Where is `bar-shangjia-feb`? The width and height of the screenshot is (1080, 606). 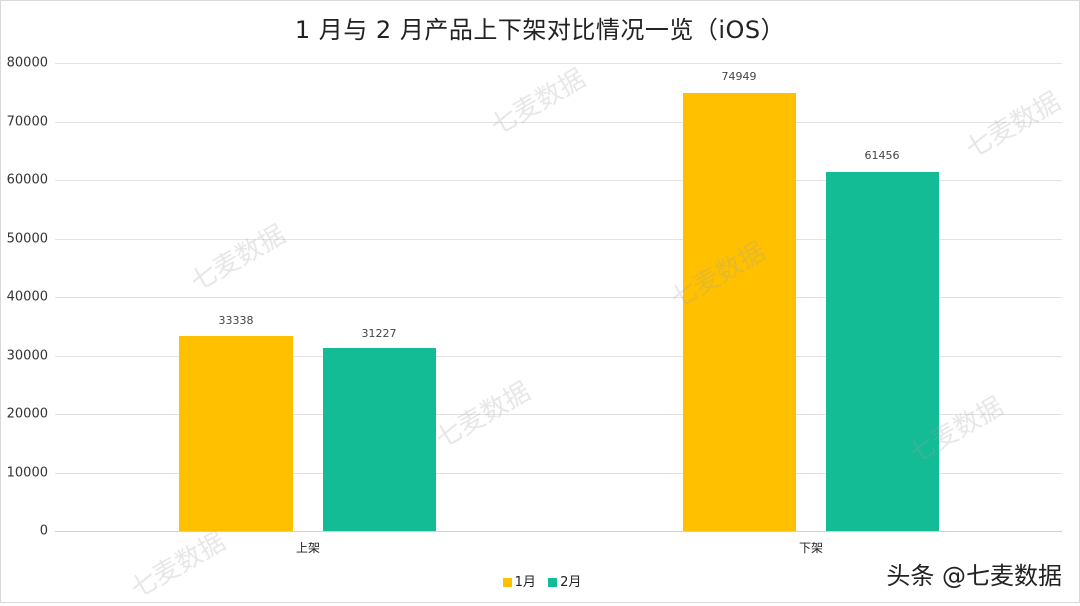 bar-shangjia-feb is located at coordinates (379, 439).